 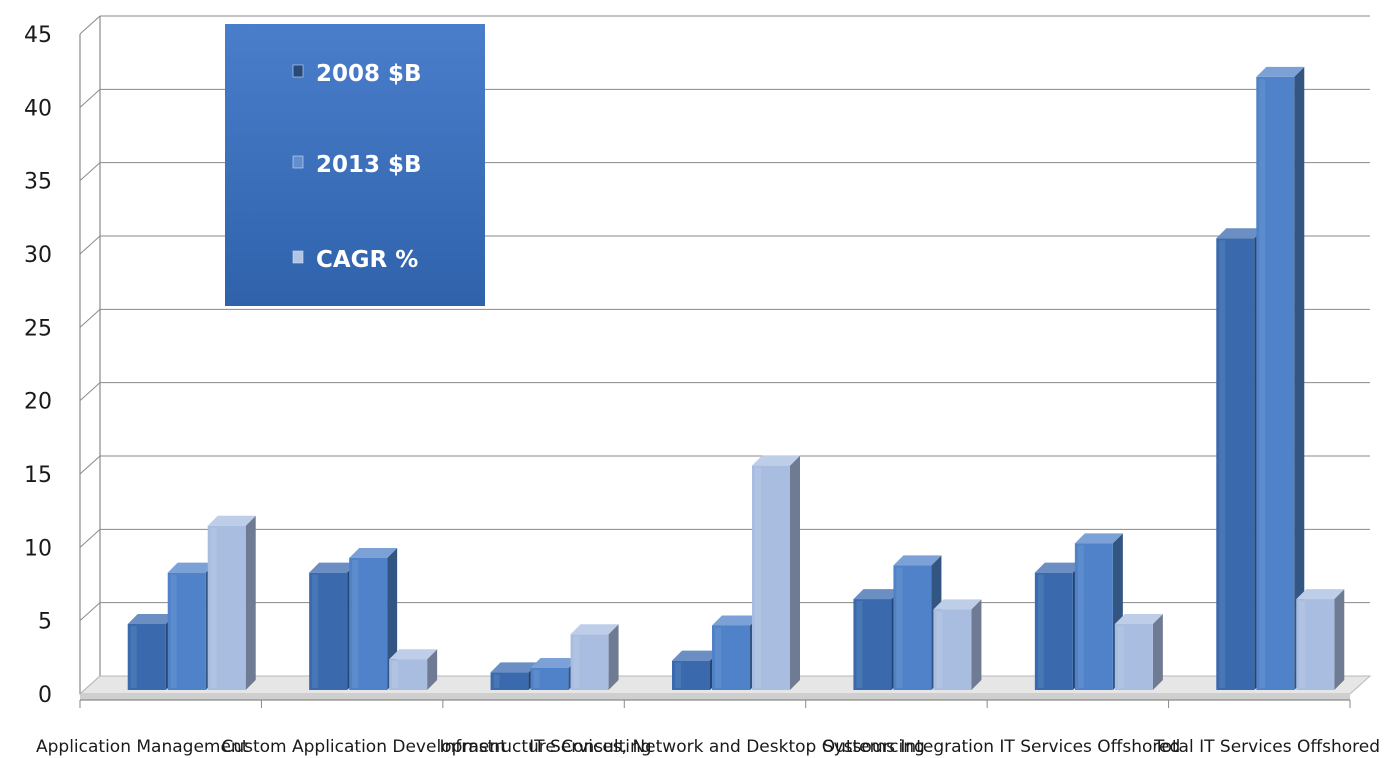 I want to click on x-tick-label: Infrastructure Consulting, so click(x=546, y=747).